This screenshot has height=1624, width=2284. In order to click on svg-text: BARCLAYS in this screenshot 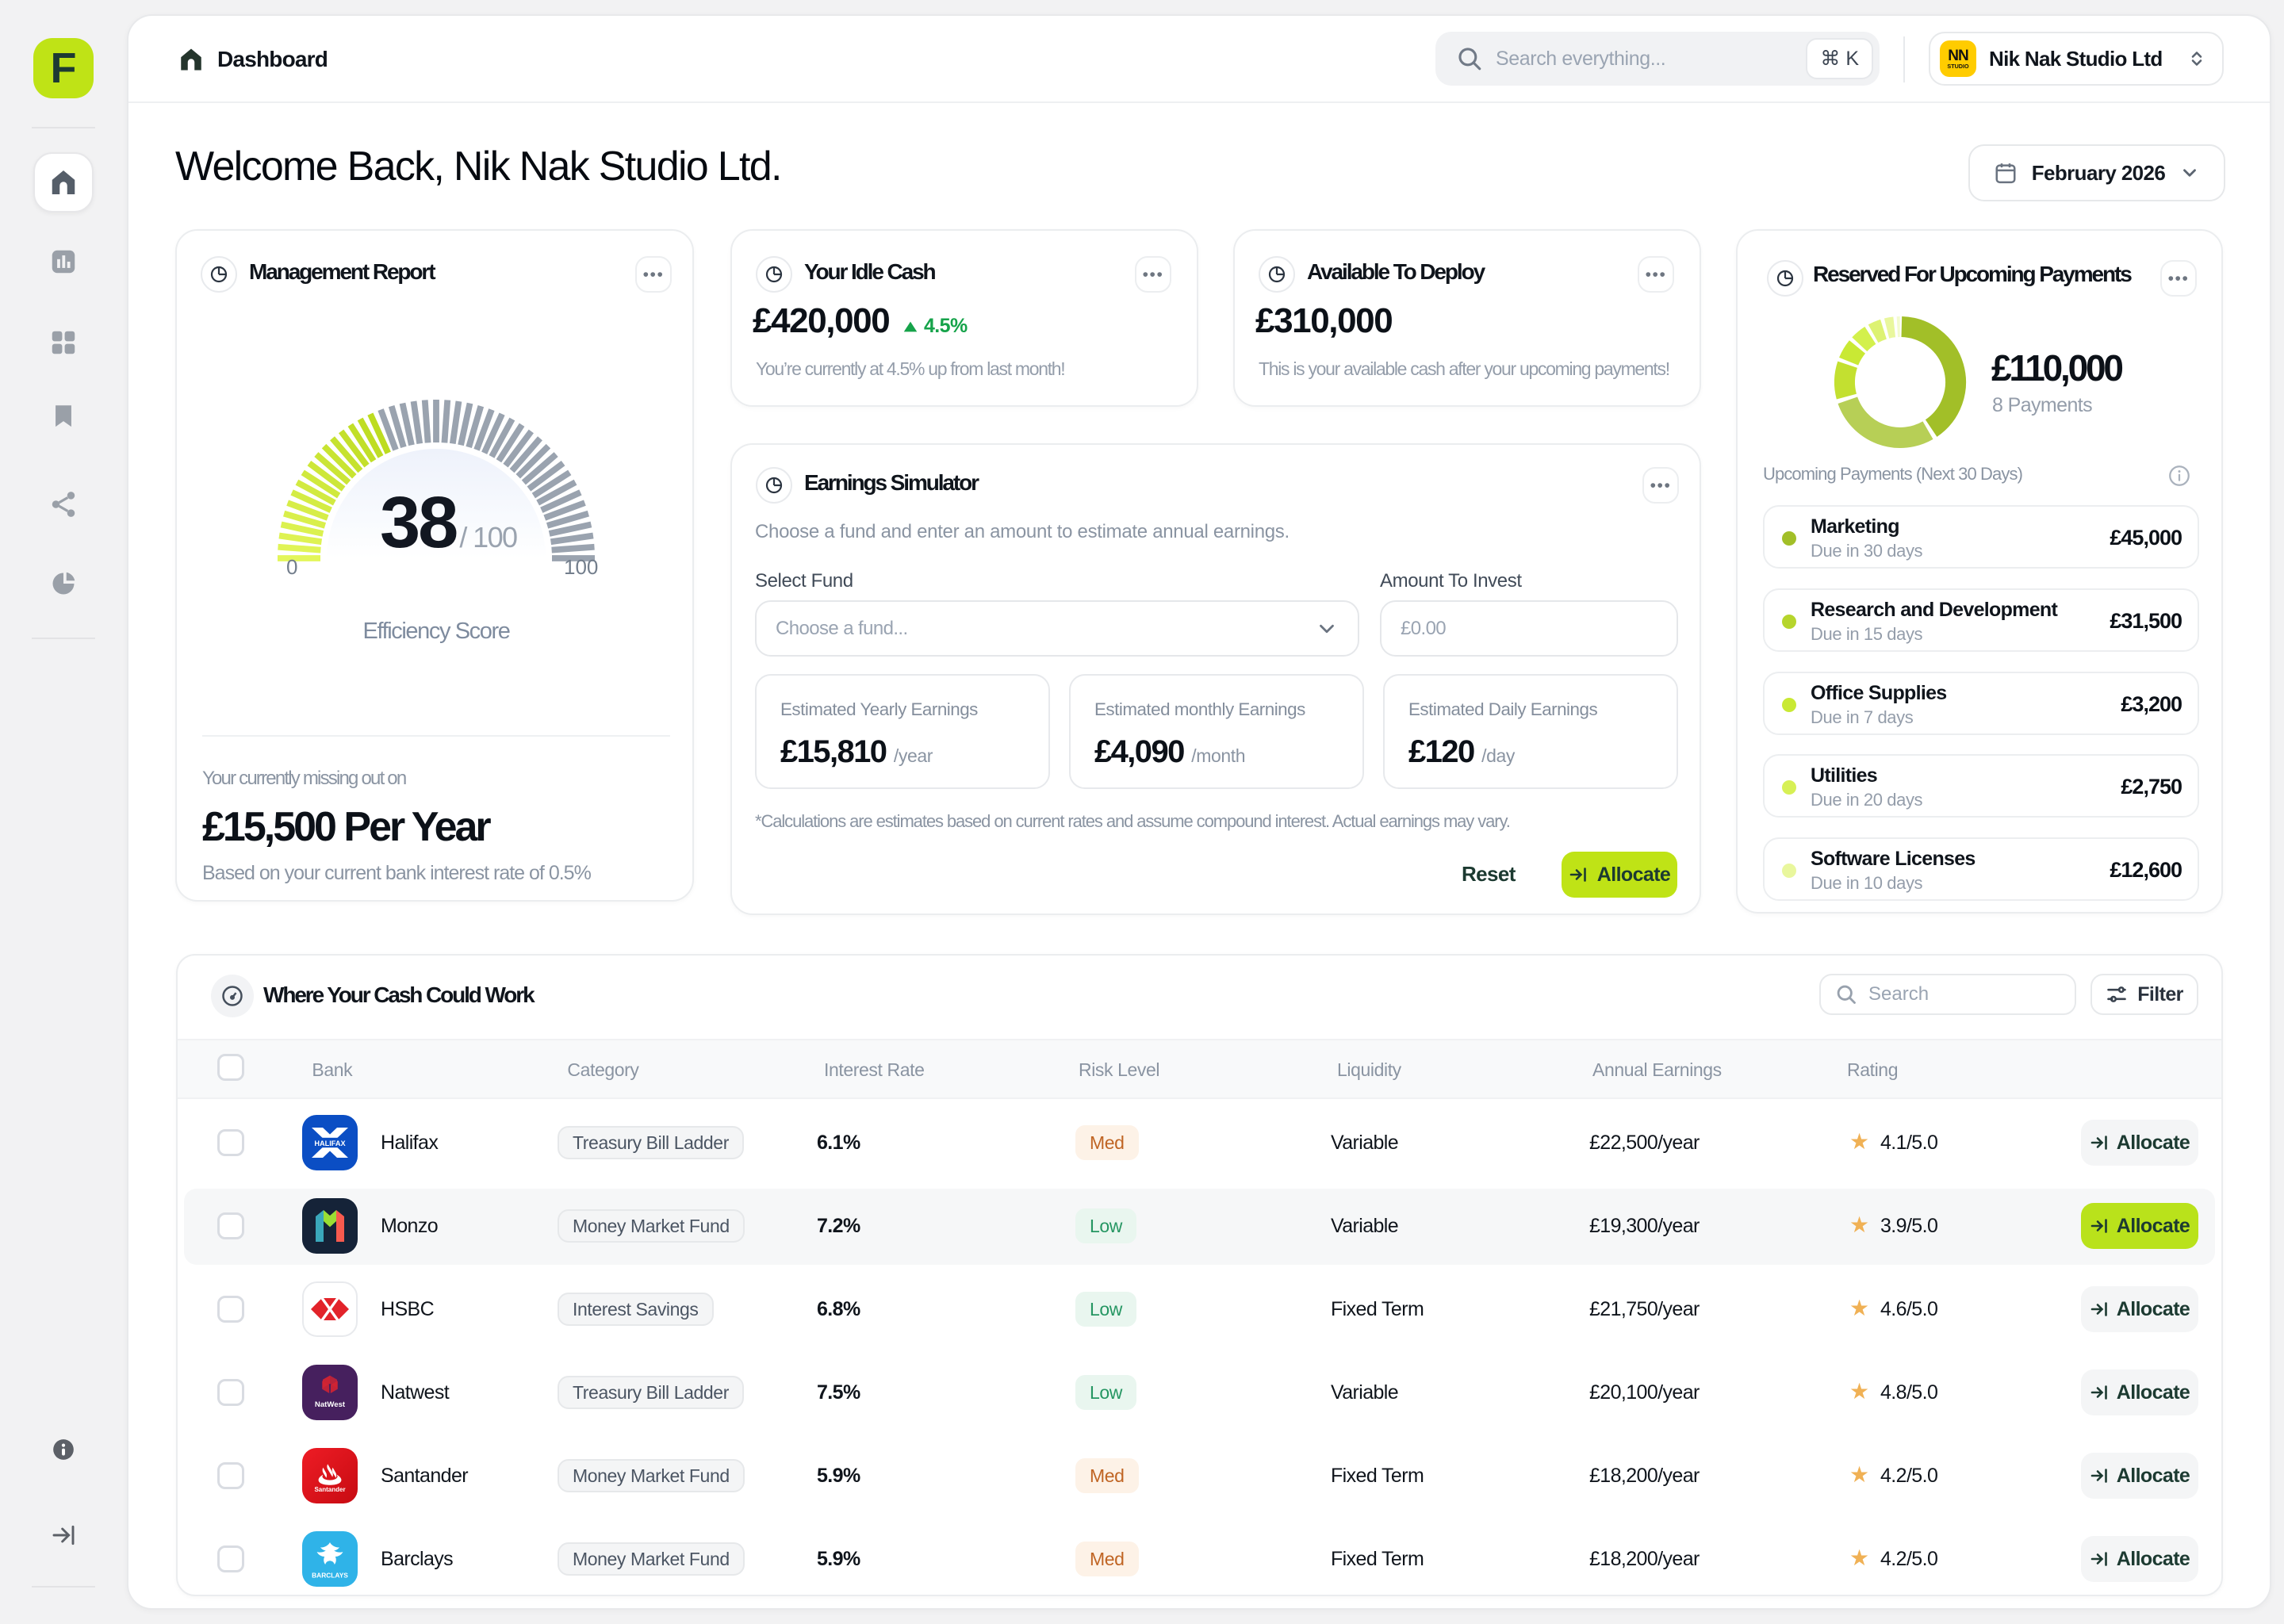, I will do `click(330, 1576)`.